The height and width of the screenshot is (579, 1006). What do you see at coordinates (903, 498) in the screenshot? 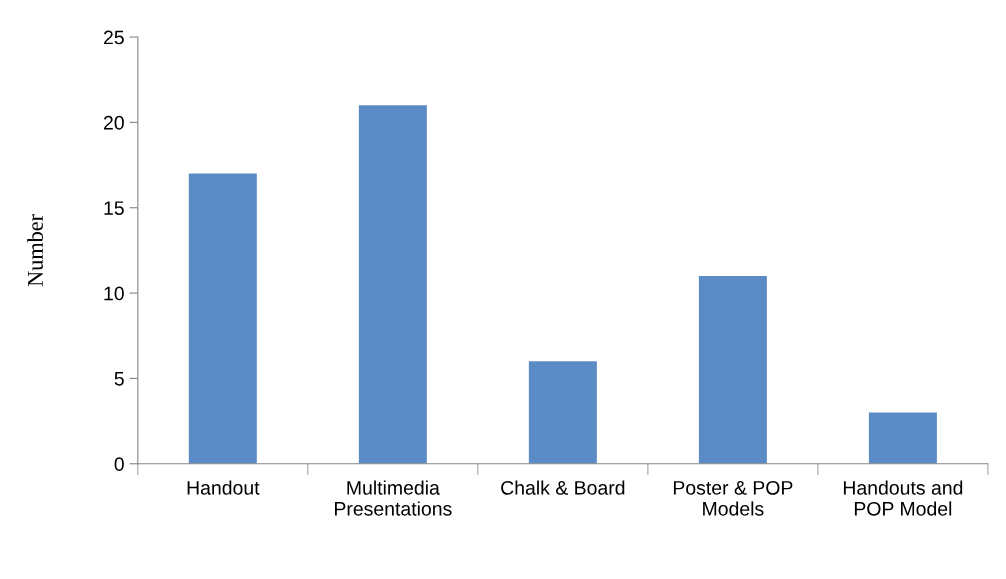
I see `x-tick-label: Handouts and POP Model` at bounding box center [903, 498].